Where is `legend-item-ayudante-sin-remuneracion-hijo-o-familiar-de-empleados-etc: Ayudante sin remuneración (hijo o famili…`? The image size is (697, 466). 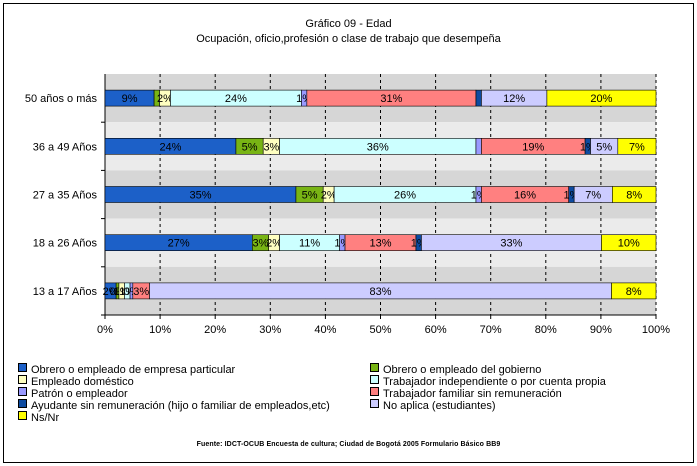
legend-item-ayudante-sin-remuneracion-hijo-o-familiar-de-empleados-etc: Ayudante sin remuneración (hijo o famili… is located at coordinates (174, 405).